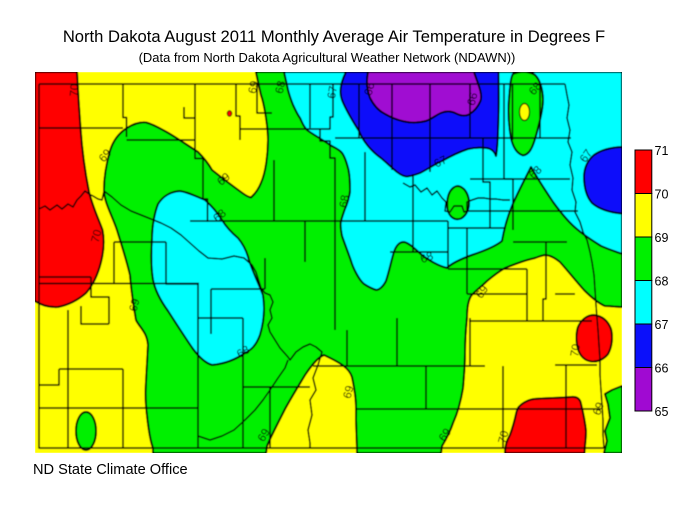  Describe the element at coordinates (662, 412) in the screenshot. I see `svg-text: 65` at that location.